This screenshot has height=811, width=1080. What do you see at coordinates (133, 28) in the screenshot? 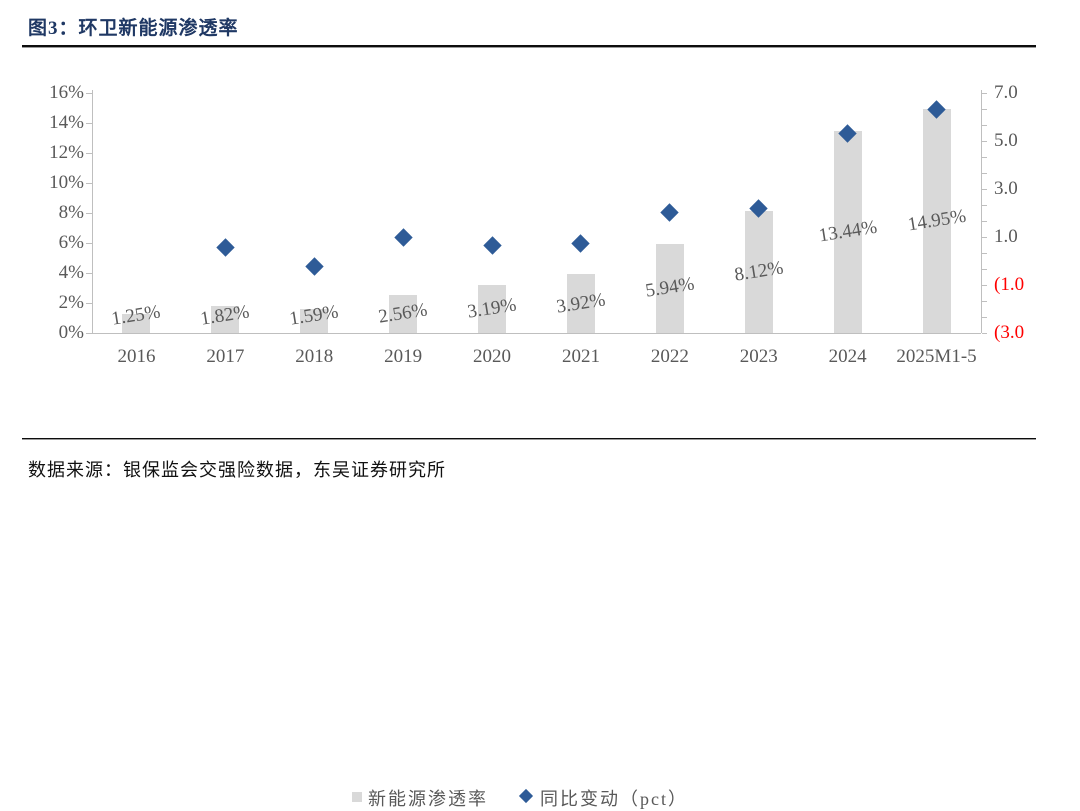
I see `figure-title: 图3：环卫新能源渗透率` at bounding box center [133, 28].